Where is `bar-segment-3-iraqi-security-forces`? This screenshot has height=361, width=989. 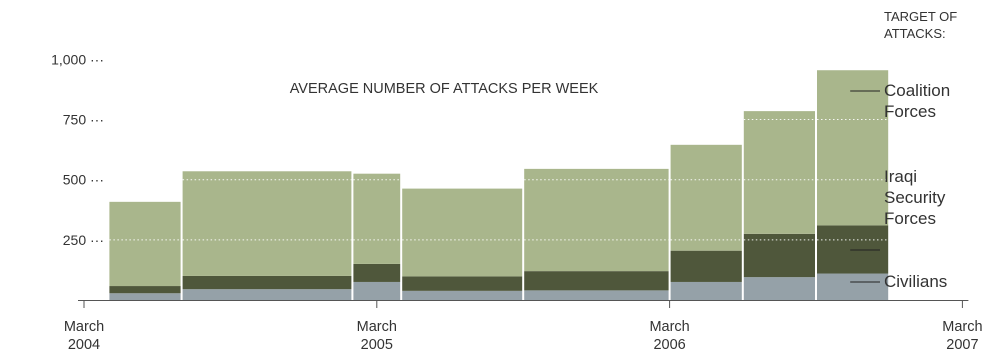
bar-segment-3-iraqi-security-forces is located at coordinates (377, 272).